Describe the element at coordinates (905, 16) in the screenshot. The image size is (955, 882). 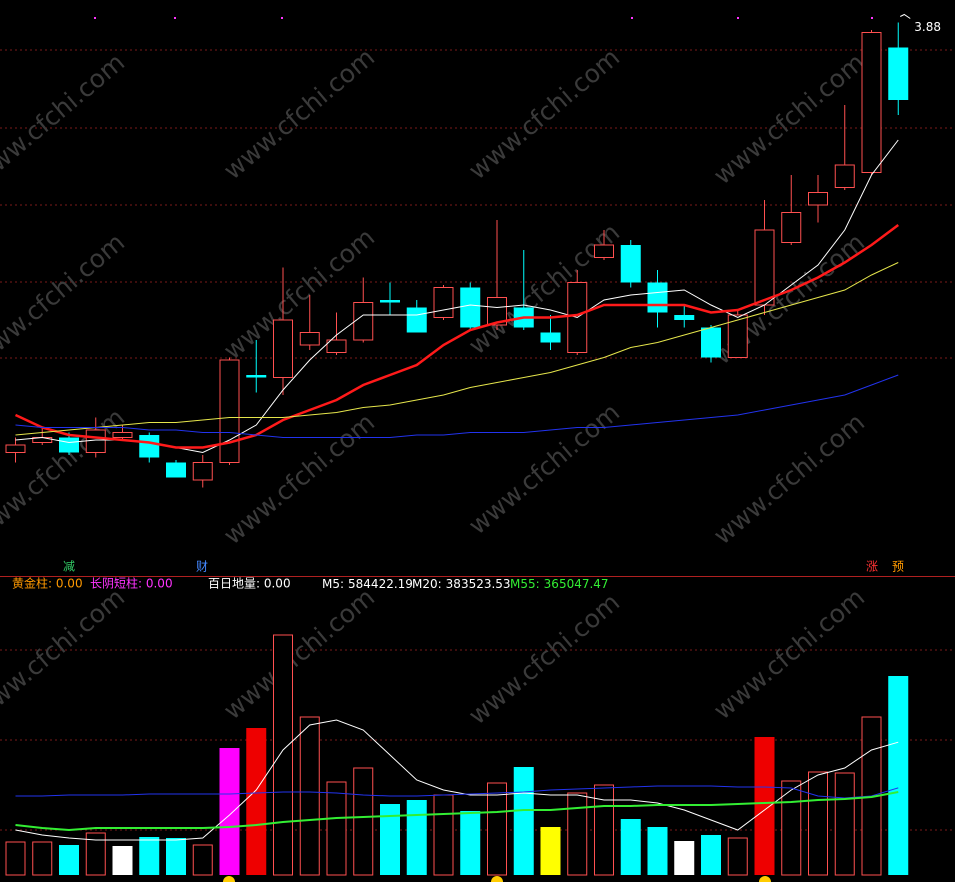
I see `high-pointer` at that location.